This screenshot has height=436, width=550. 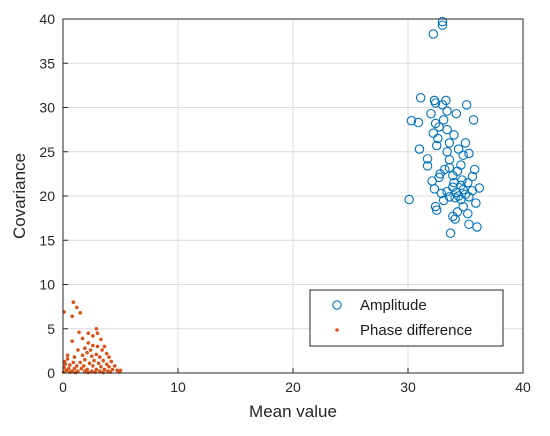 What do you see at coordinates (51, 329) in the screenshot?
I see `y-tick-label: 5` at bounding box center [51, 329].